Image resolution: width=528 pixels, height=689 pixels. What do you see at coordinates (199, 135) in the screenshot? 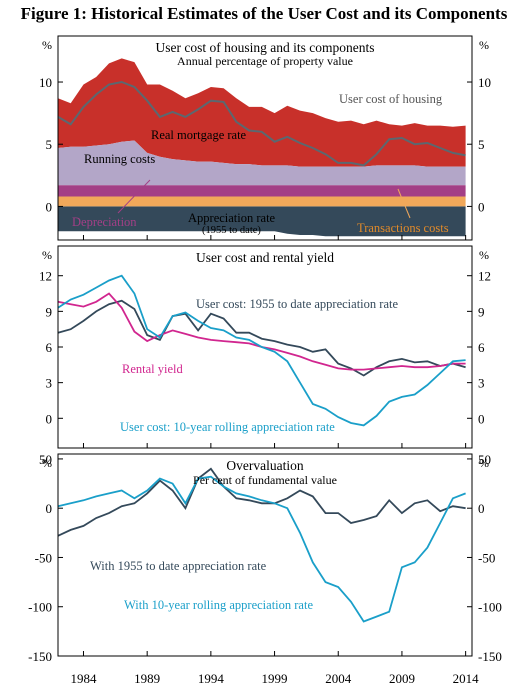
I see `label-real-mortgage-rate: Real mortgage rate` at bounding box center [199, 135].